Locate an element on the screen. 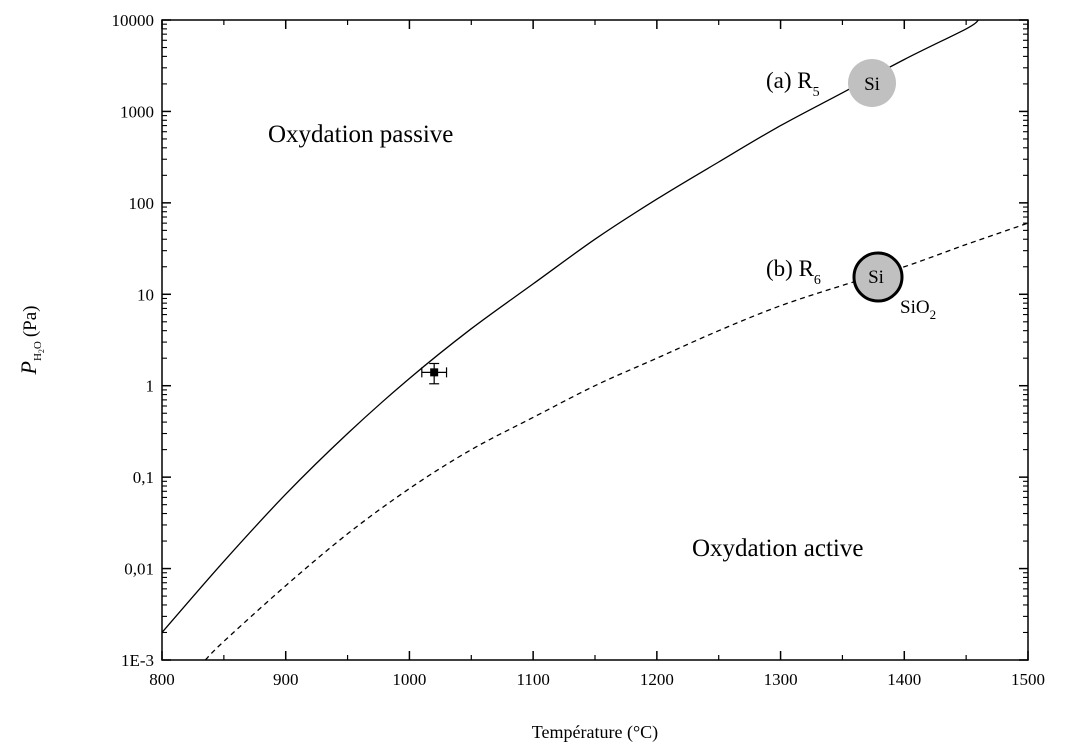 This screenshot has height=747, width=1084. y-tick-label: 1E-3 is located at coordinates (137, 660).